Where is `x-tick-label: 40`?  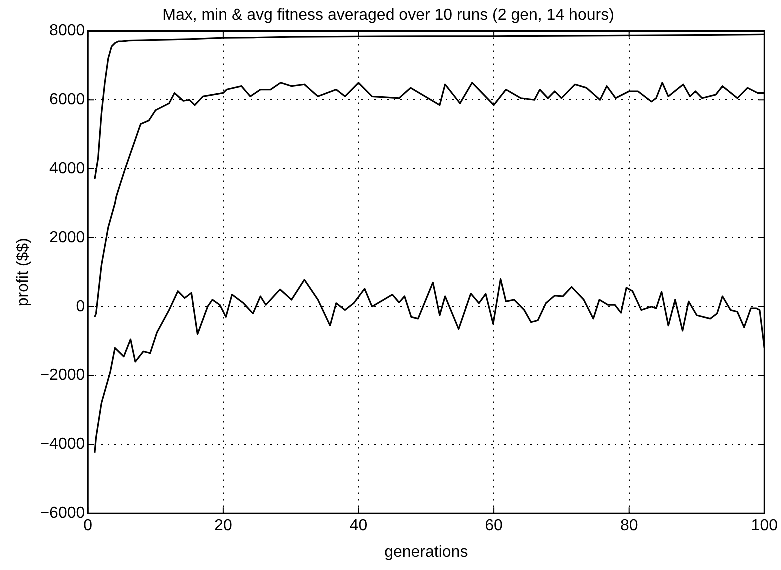 x-tick-label: 40 is located at coordinates (359, 526).